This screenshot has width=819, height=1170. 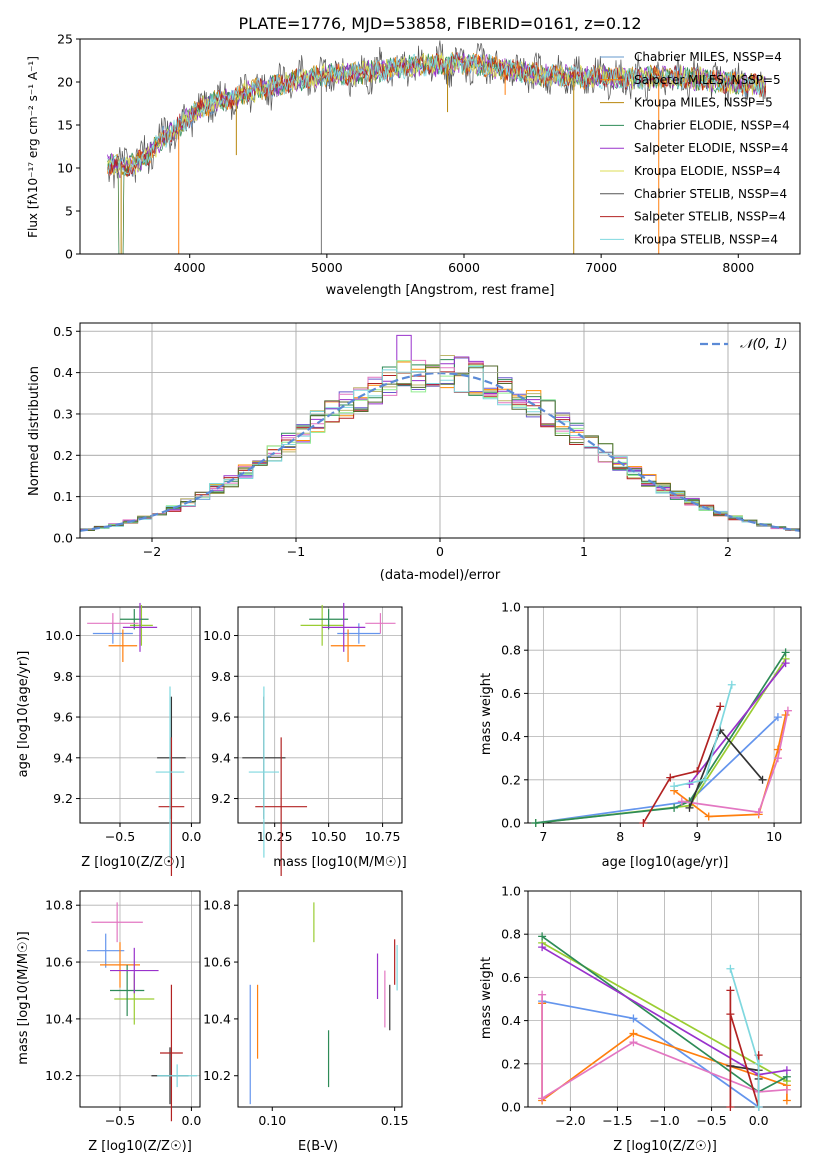 What do you see at coordinates (395, 1120) in the screenshot?
I see `x-tick-label: 0.15` at bounding box center [395, 1120].